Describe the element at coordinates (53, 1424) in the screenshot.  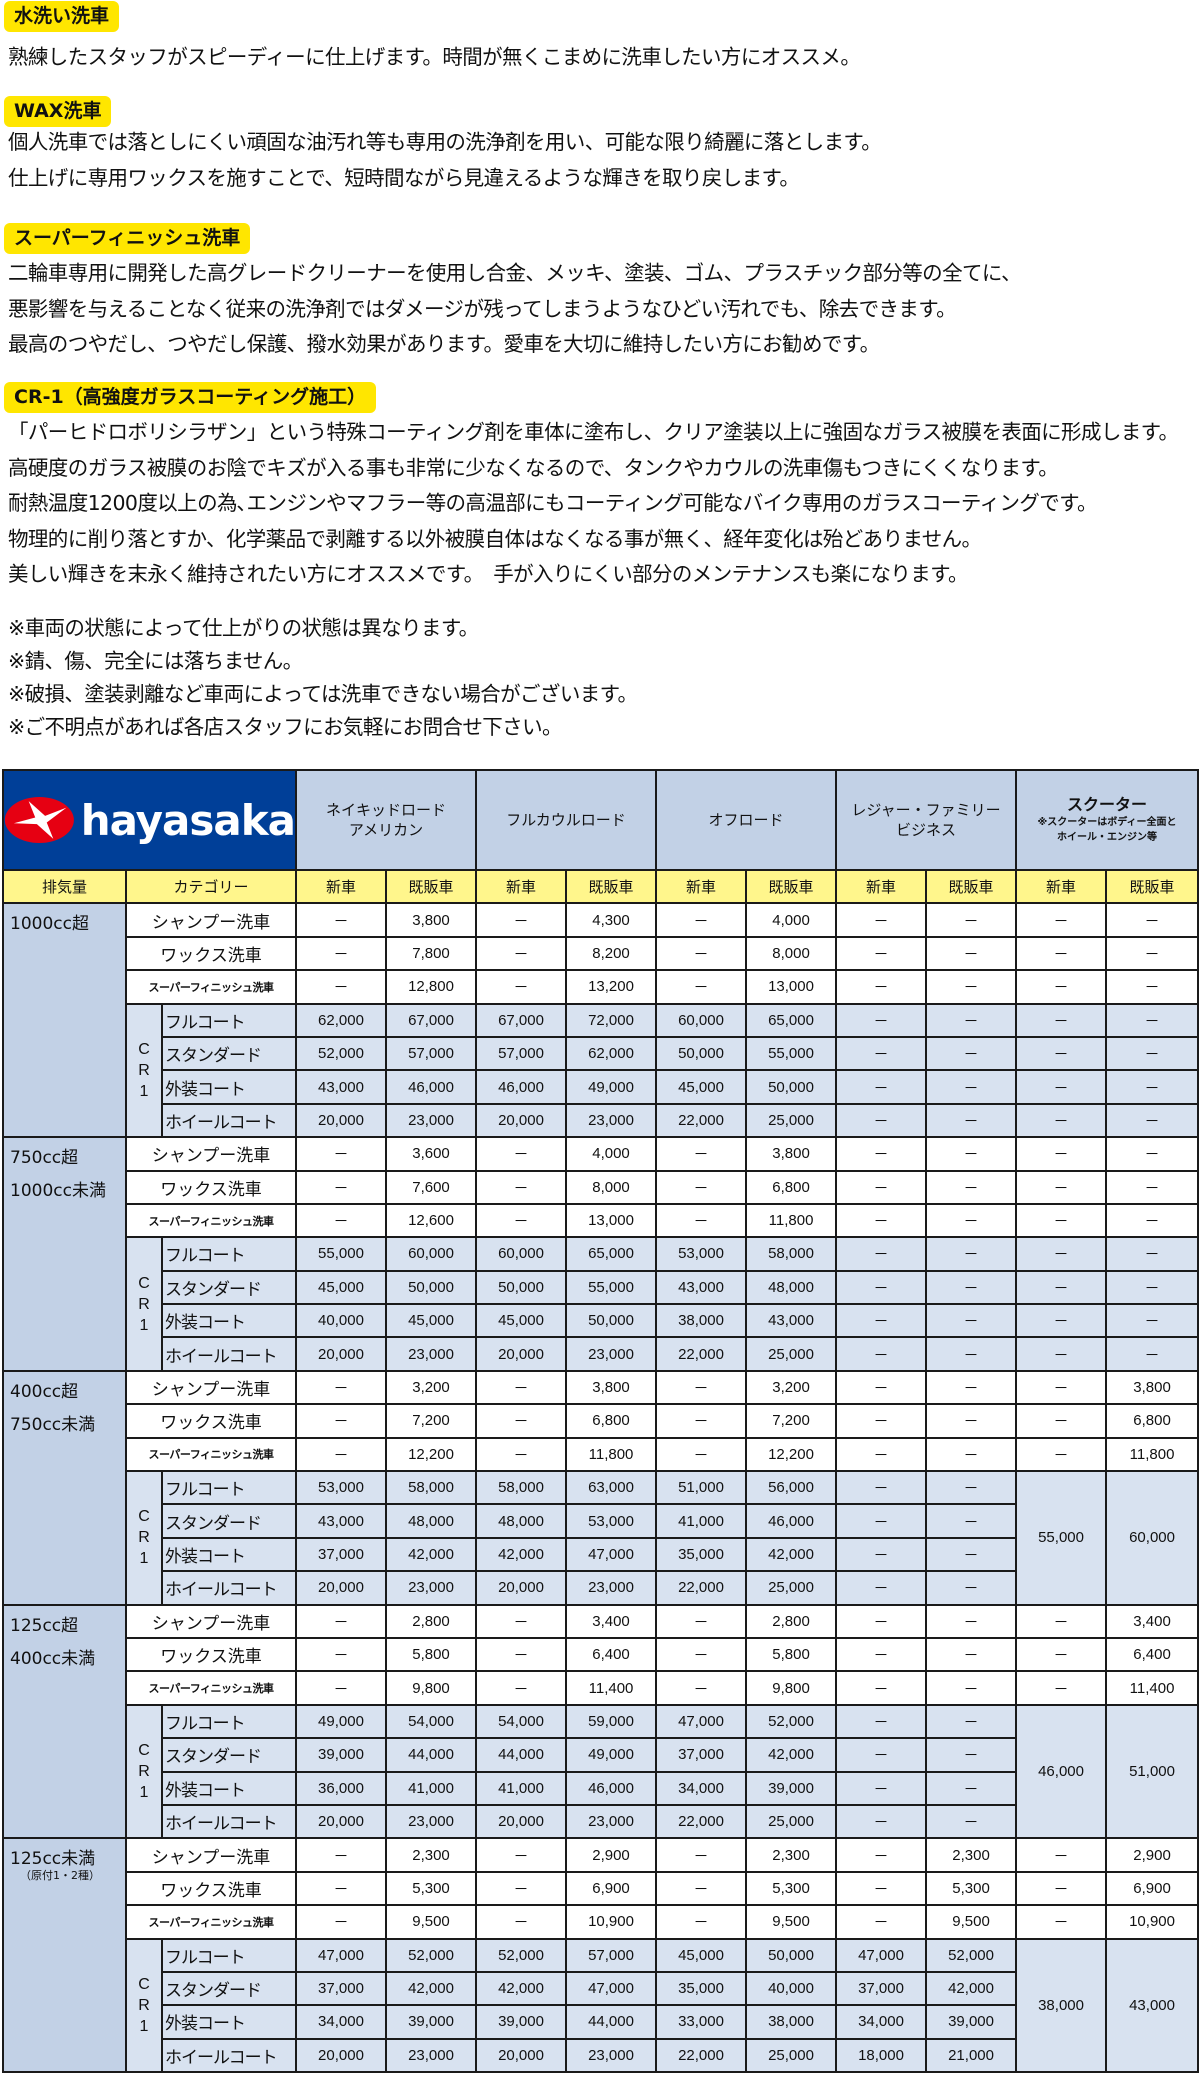
I see `displacement-label: 750cc未満` at that location.